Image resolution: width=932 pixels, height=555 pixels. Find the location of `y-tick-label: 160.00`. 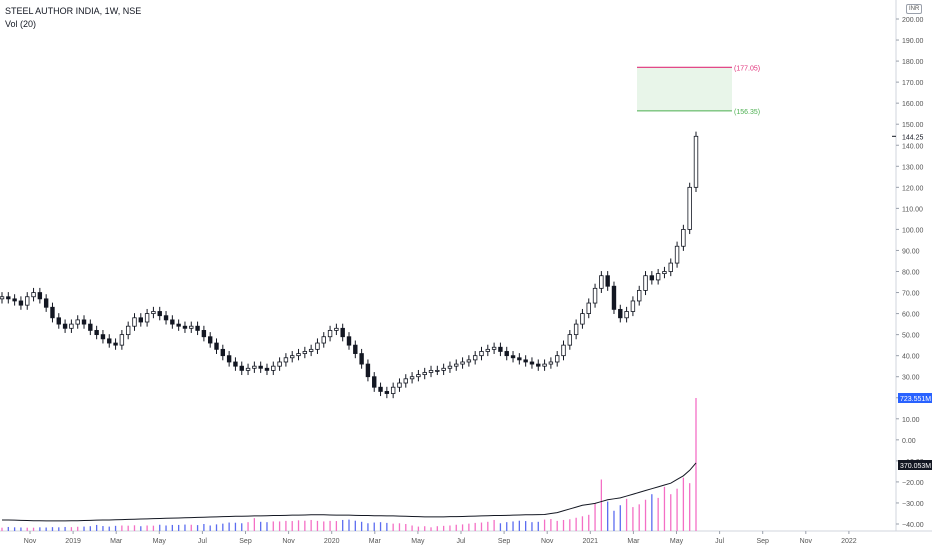

y-tick-label: 160.00 is located at coordinates (913, 104).